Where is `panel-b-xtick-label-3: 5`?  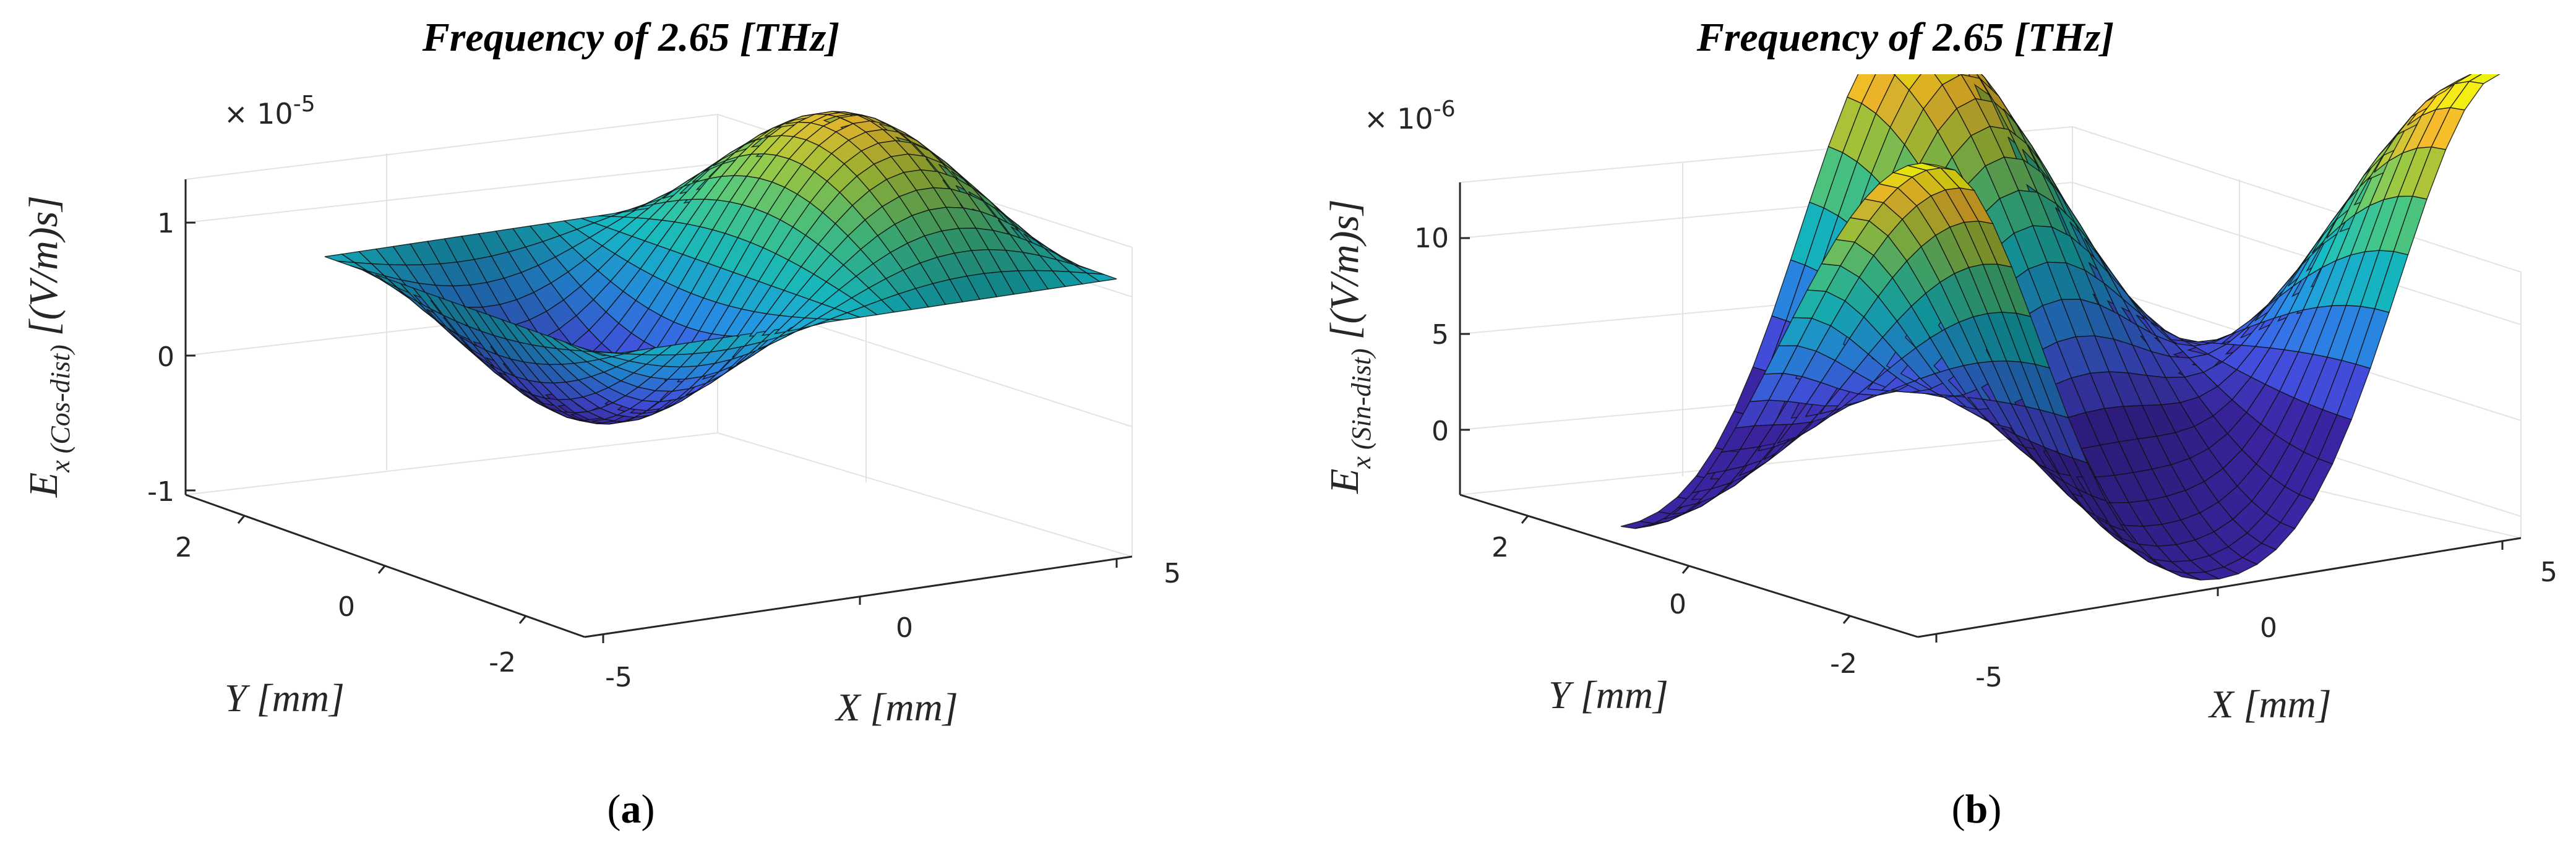 panel-b-xtick-label-3: 5 is located at coordinates (2548, 572).